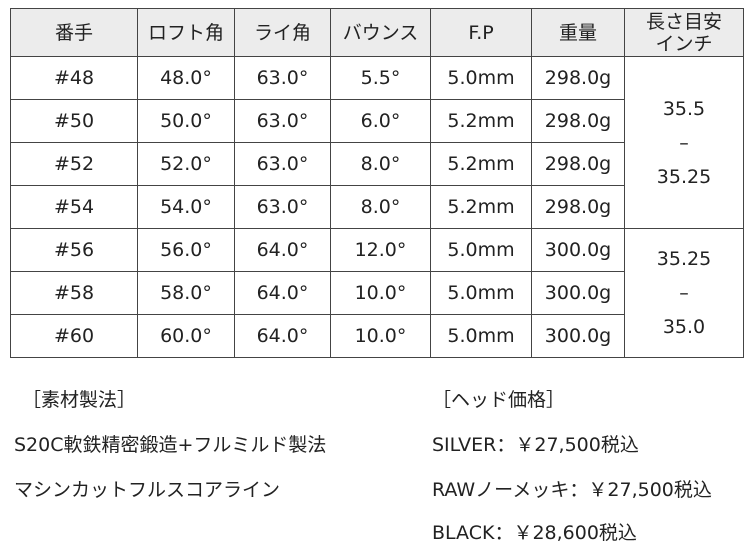 The width and height of the screenshot is (750, 559). Describe the element at coordinates (380, 78) in the screenshot. I see `cell-bounce: 5.5°` at that location.